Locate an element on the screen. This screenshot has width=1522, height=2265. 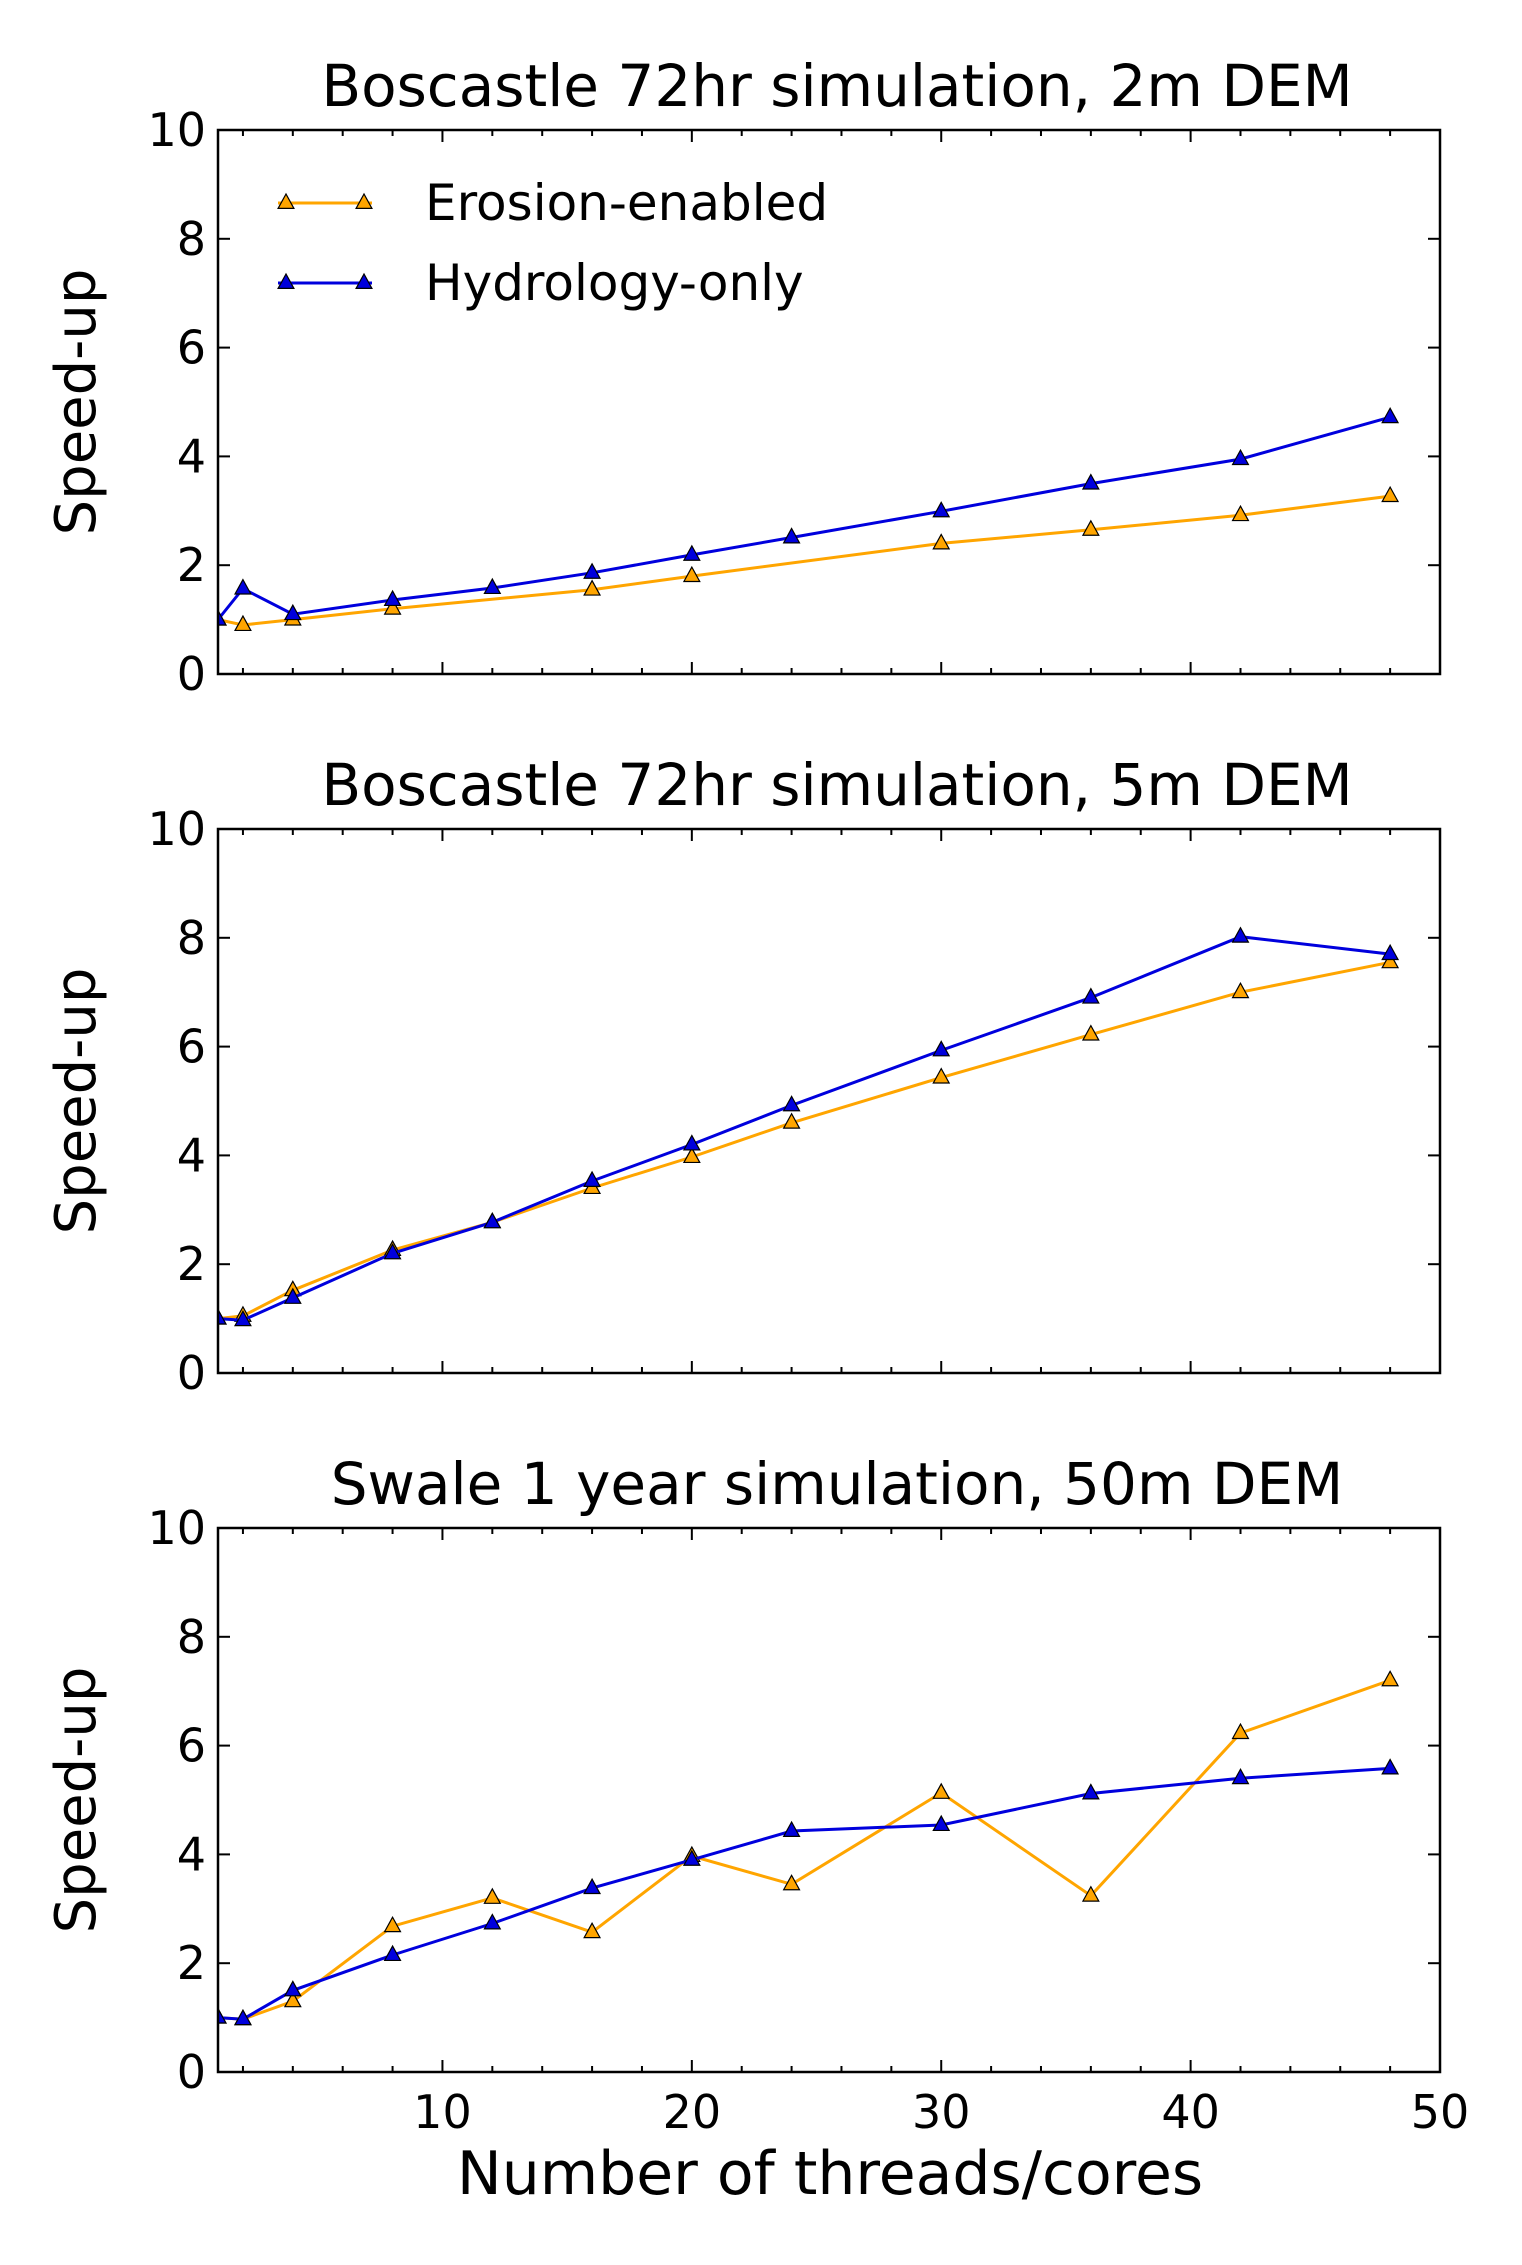
x-tick-label: 20 is located at coordinates (692, 2112).